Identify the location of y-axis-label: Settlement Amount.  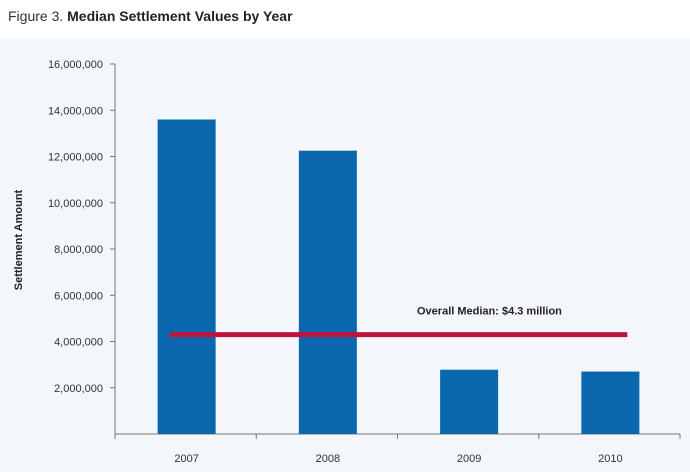
(19, 239).